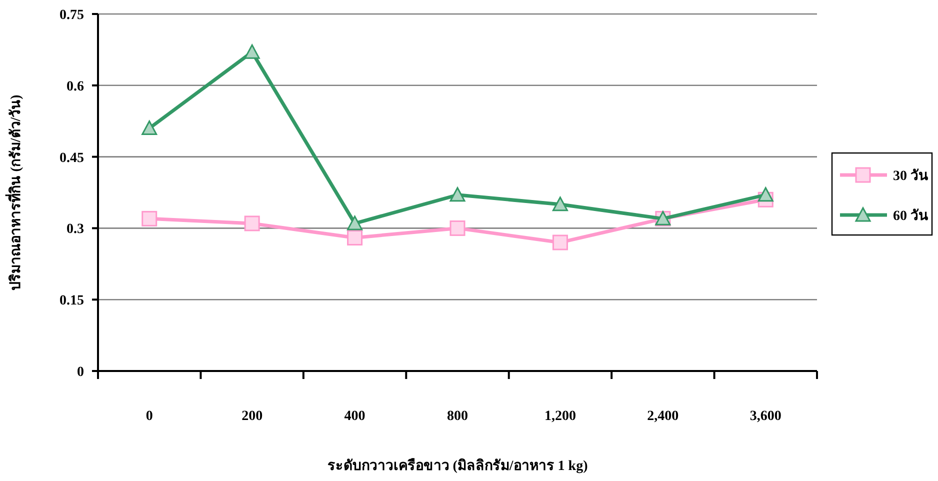  What do you see at coordinates (149, 416) in the screenshot?
I see `x-tick-label: 0` at bounding box center [149, 416].